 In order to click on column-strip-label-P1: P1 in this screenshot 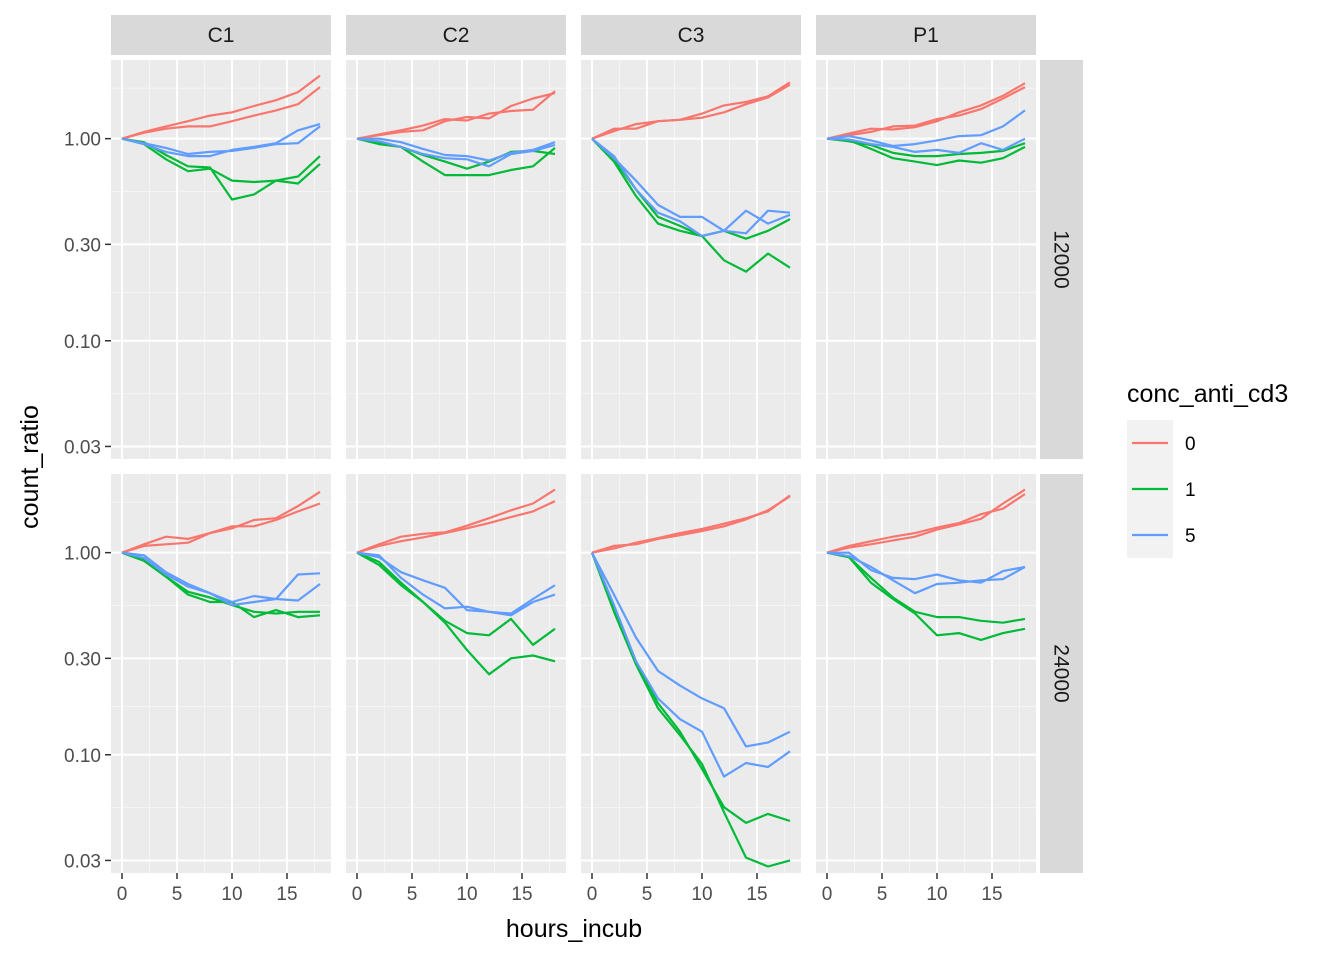, I will do `click(926, 35)`.